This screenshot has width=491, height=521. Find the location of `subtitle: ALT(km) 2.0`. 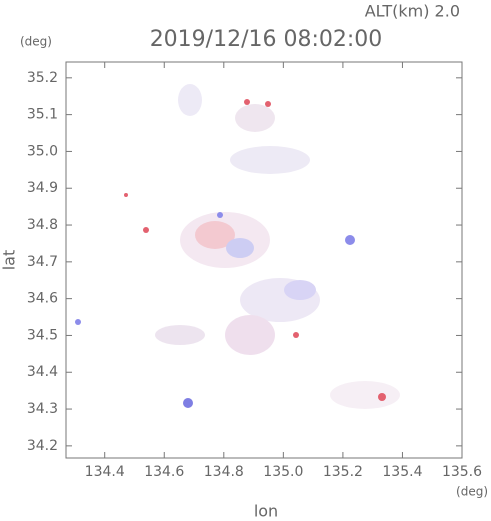

subtitle: ALT(km) 2.0 is located at coordinates (412, 11).